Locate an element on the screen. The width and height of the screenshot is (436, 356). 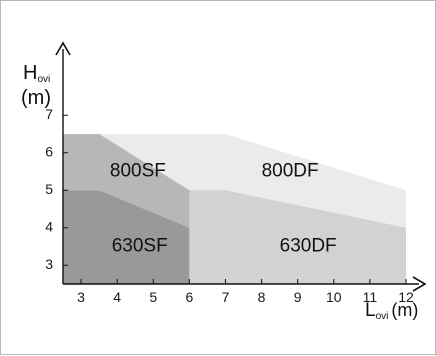
region-label-800df: 800DF is located at coordinates (290, 171).